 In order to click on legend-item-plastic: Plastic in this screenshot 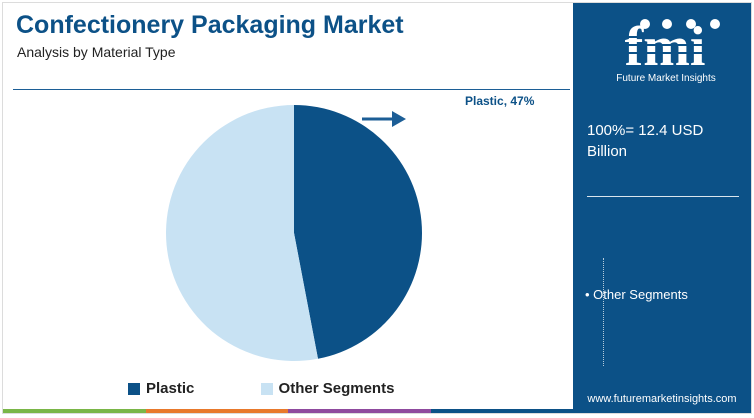, I will do `click(161, 388)`.